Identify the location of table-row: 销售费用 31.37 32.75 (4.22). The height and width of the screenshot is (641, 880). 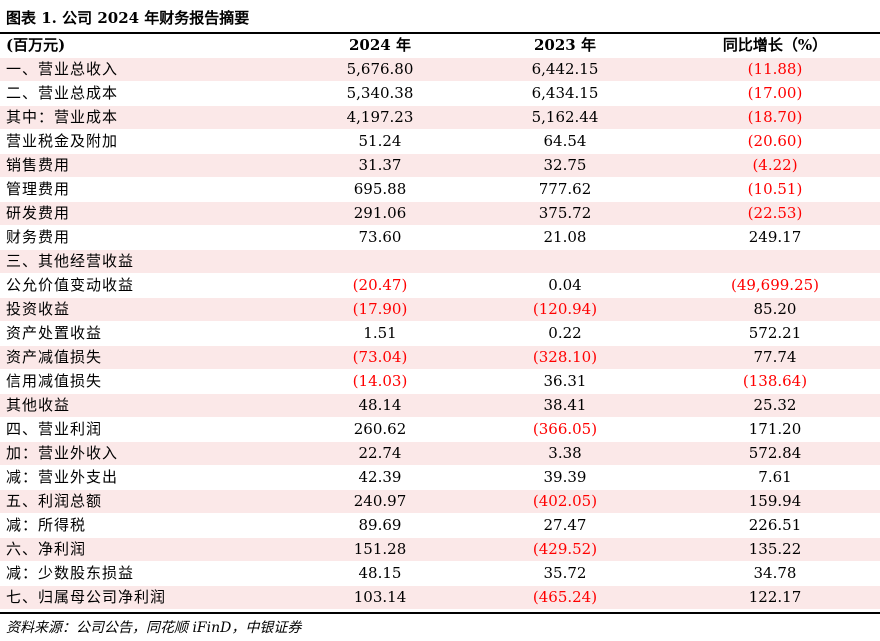
(440, 166).